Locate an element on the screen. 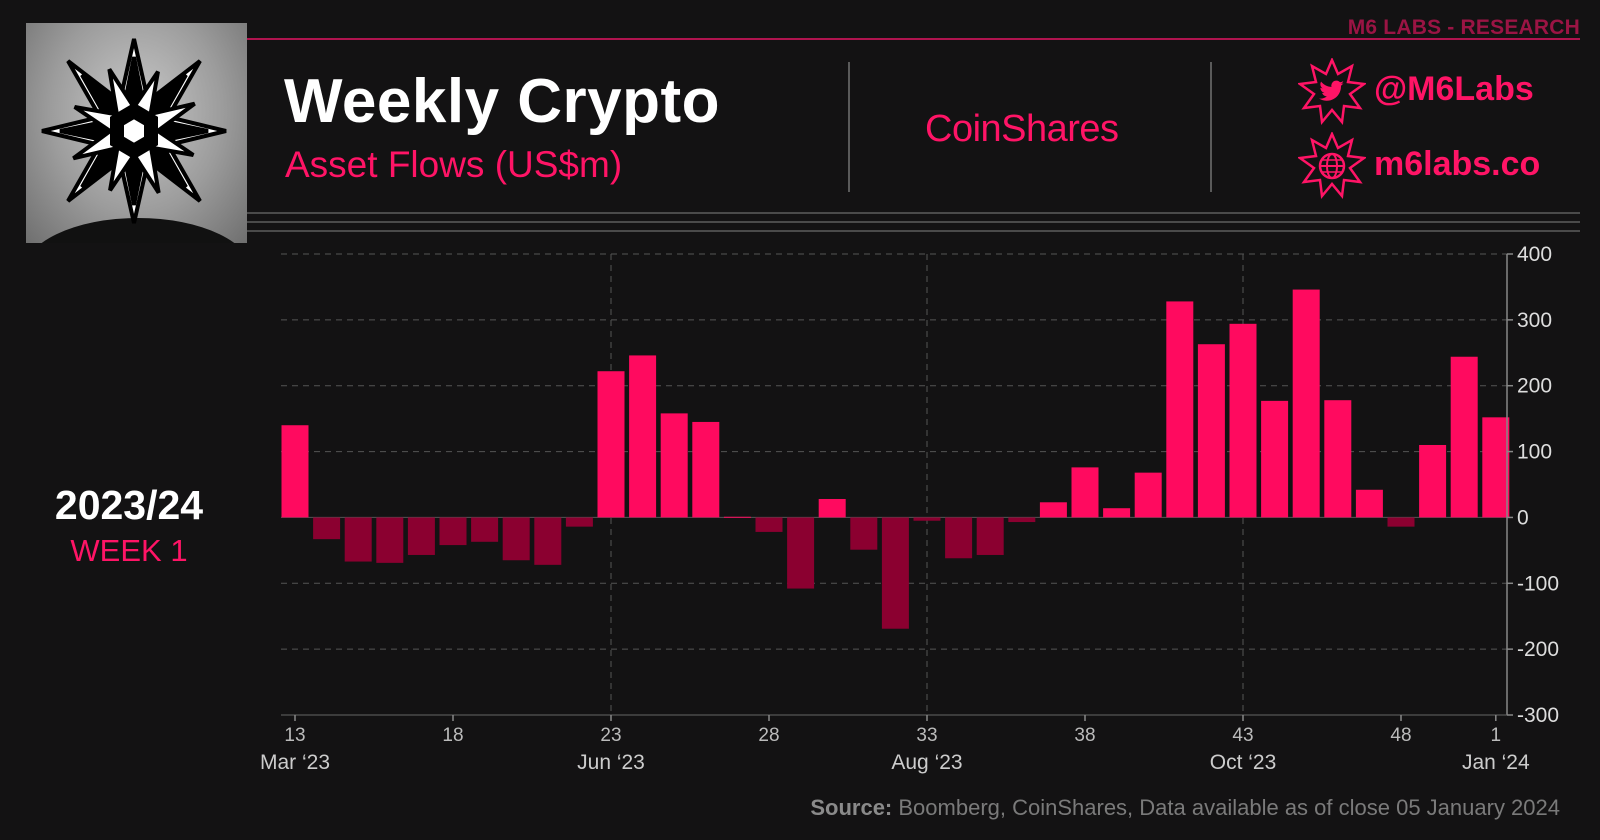 The width and height of the screenshot is (1600, 840). y-tick-label: 200 is located at coordinates (1534, 386).